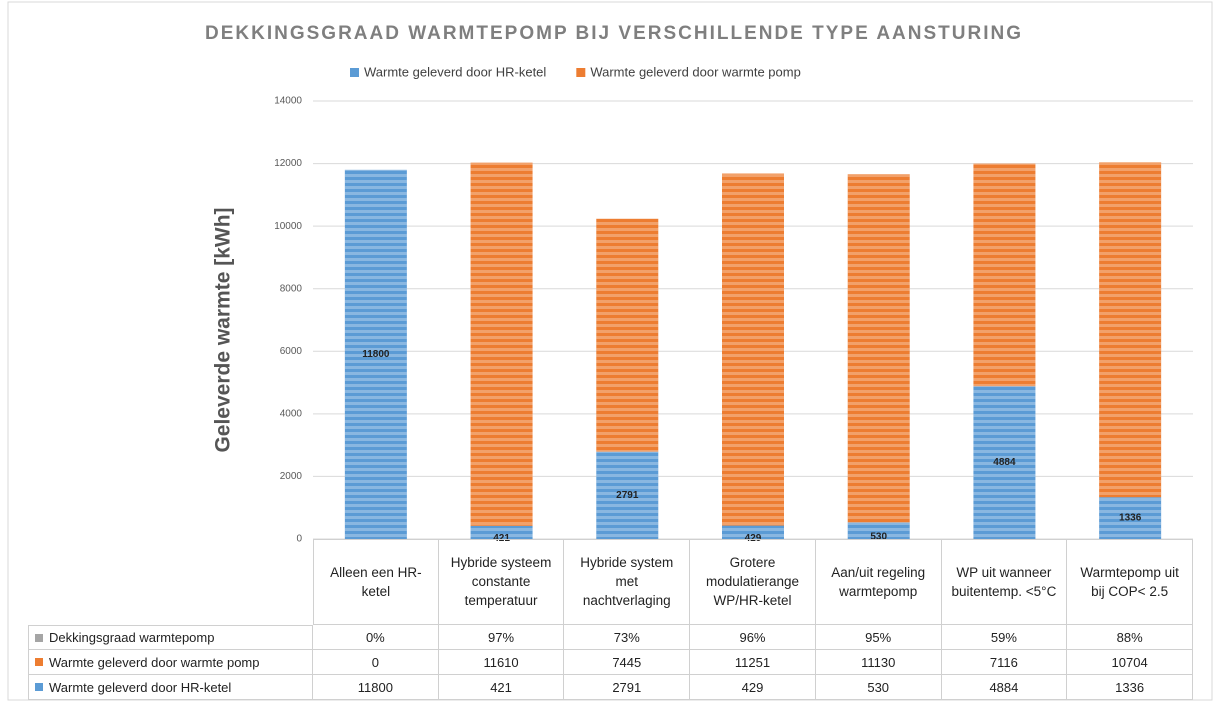  Describe the element at coordinates (291, 351) in the screenshot. I see `y-tick-label: 6000` at that location.